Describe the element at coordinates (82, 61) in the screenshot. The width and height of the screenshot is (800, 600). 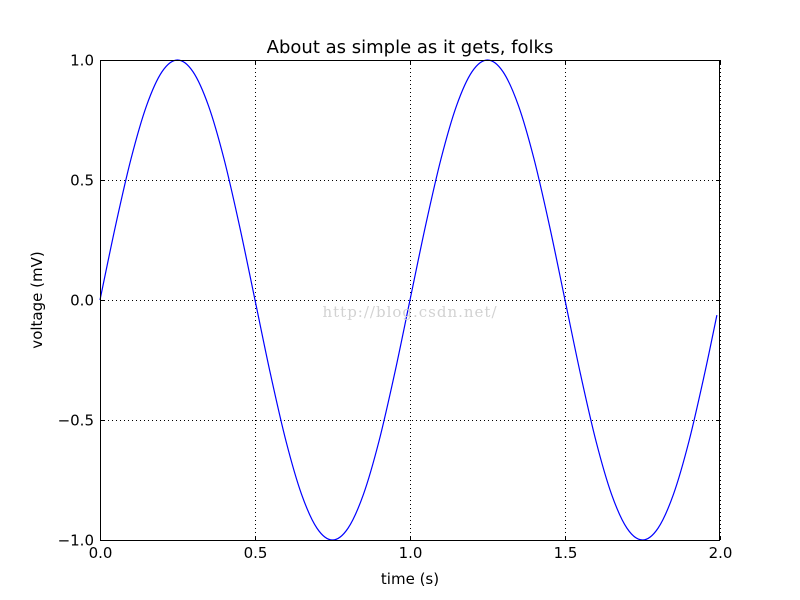
I see `y-tick-label: 1.0` at that location.